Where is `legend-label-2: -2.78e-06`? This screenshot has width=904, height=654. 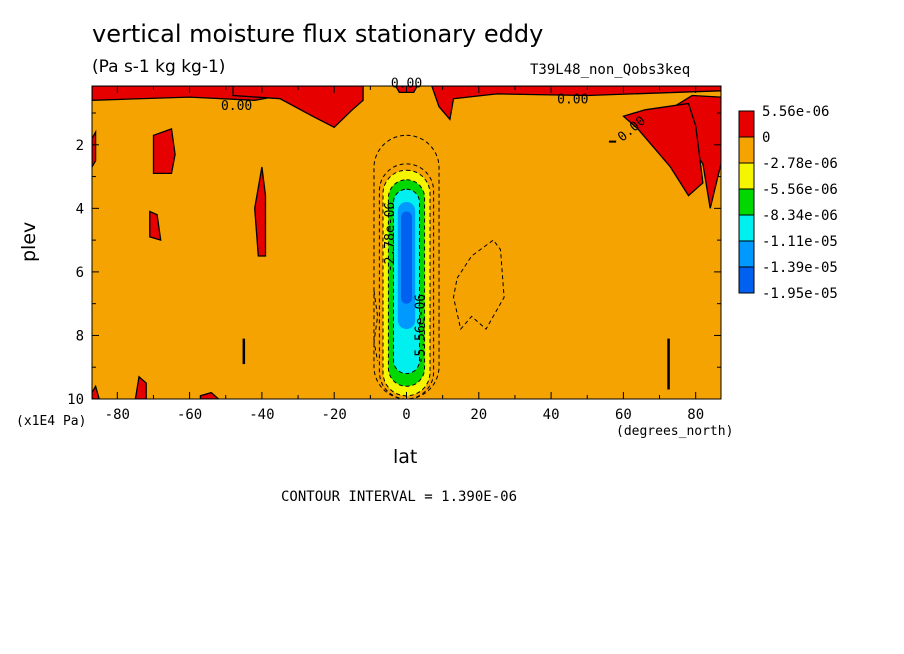
legend-label-2: -2.78e-06 is located at coordinates (800, 164).